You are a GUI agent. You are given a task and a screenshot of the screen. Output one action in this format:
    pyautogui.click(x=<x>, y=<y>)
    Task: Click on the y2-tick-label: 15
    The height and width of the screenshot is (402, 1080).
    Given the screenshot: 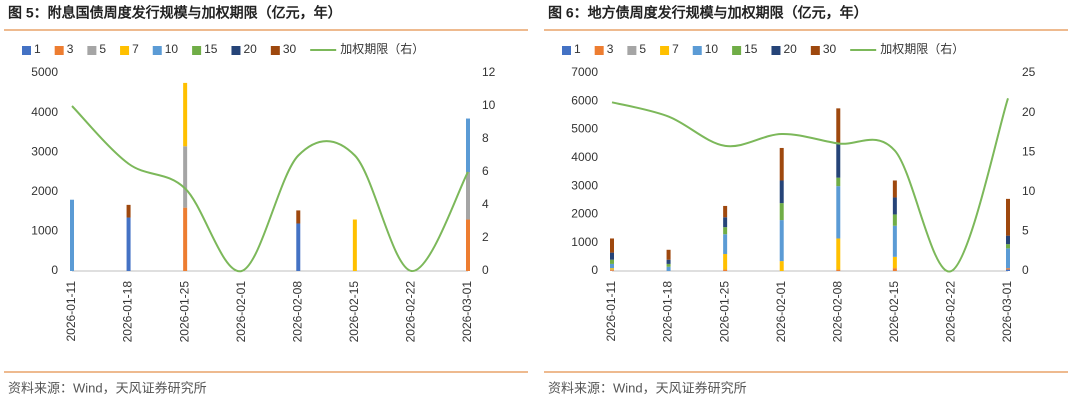 What is the action you would take?
    pyautogui.click(x=1029, y=151)
    